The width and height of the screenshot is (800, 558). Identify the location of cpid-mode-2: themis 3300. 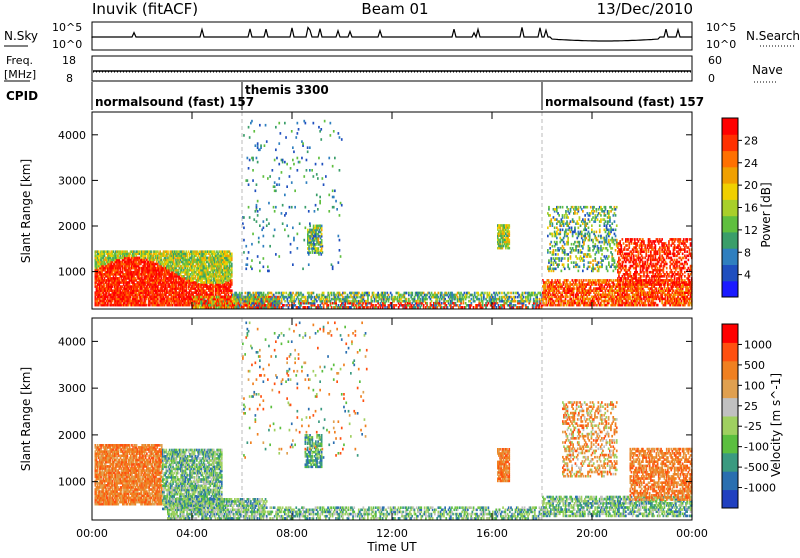
(287, 90).